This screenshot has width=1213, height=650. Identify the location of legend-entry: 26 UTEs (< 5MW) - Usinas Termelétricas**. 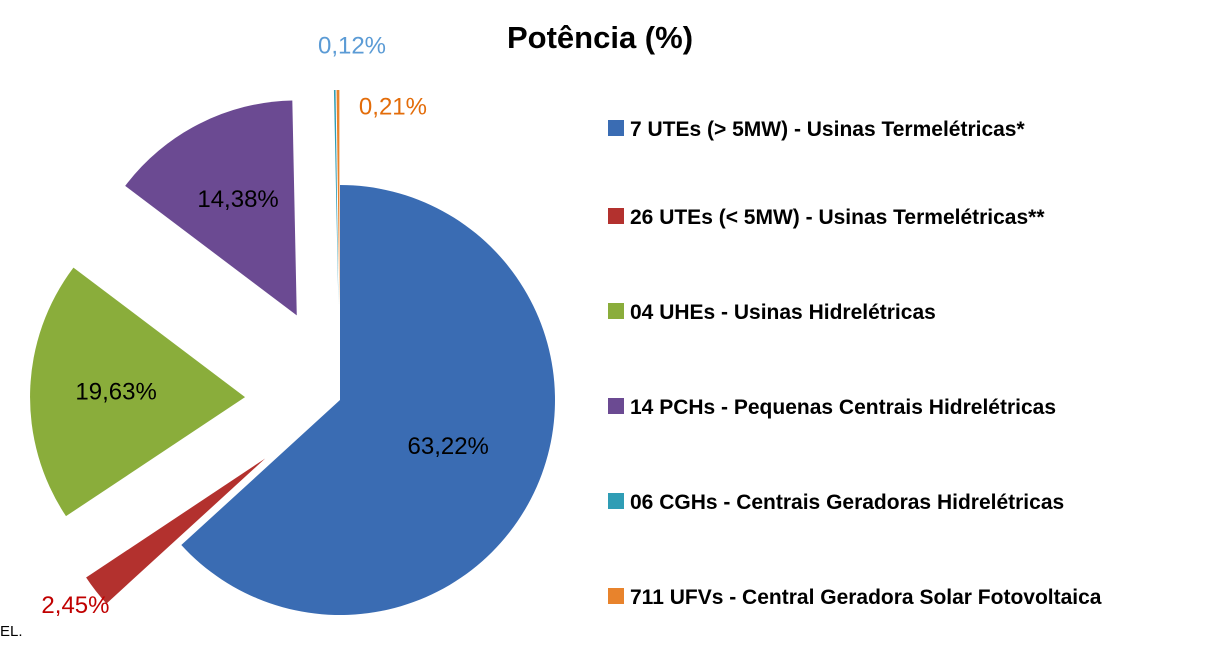
(903, 218).